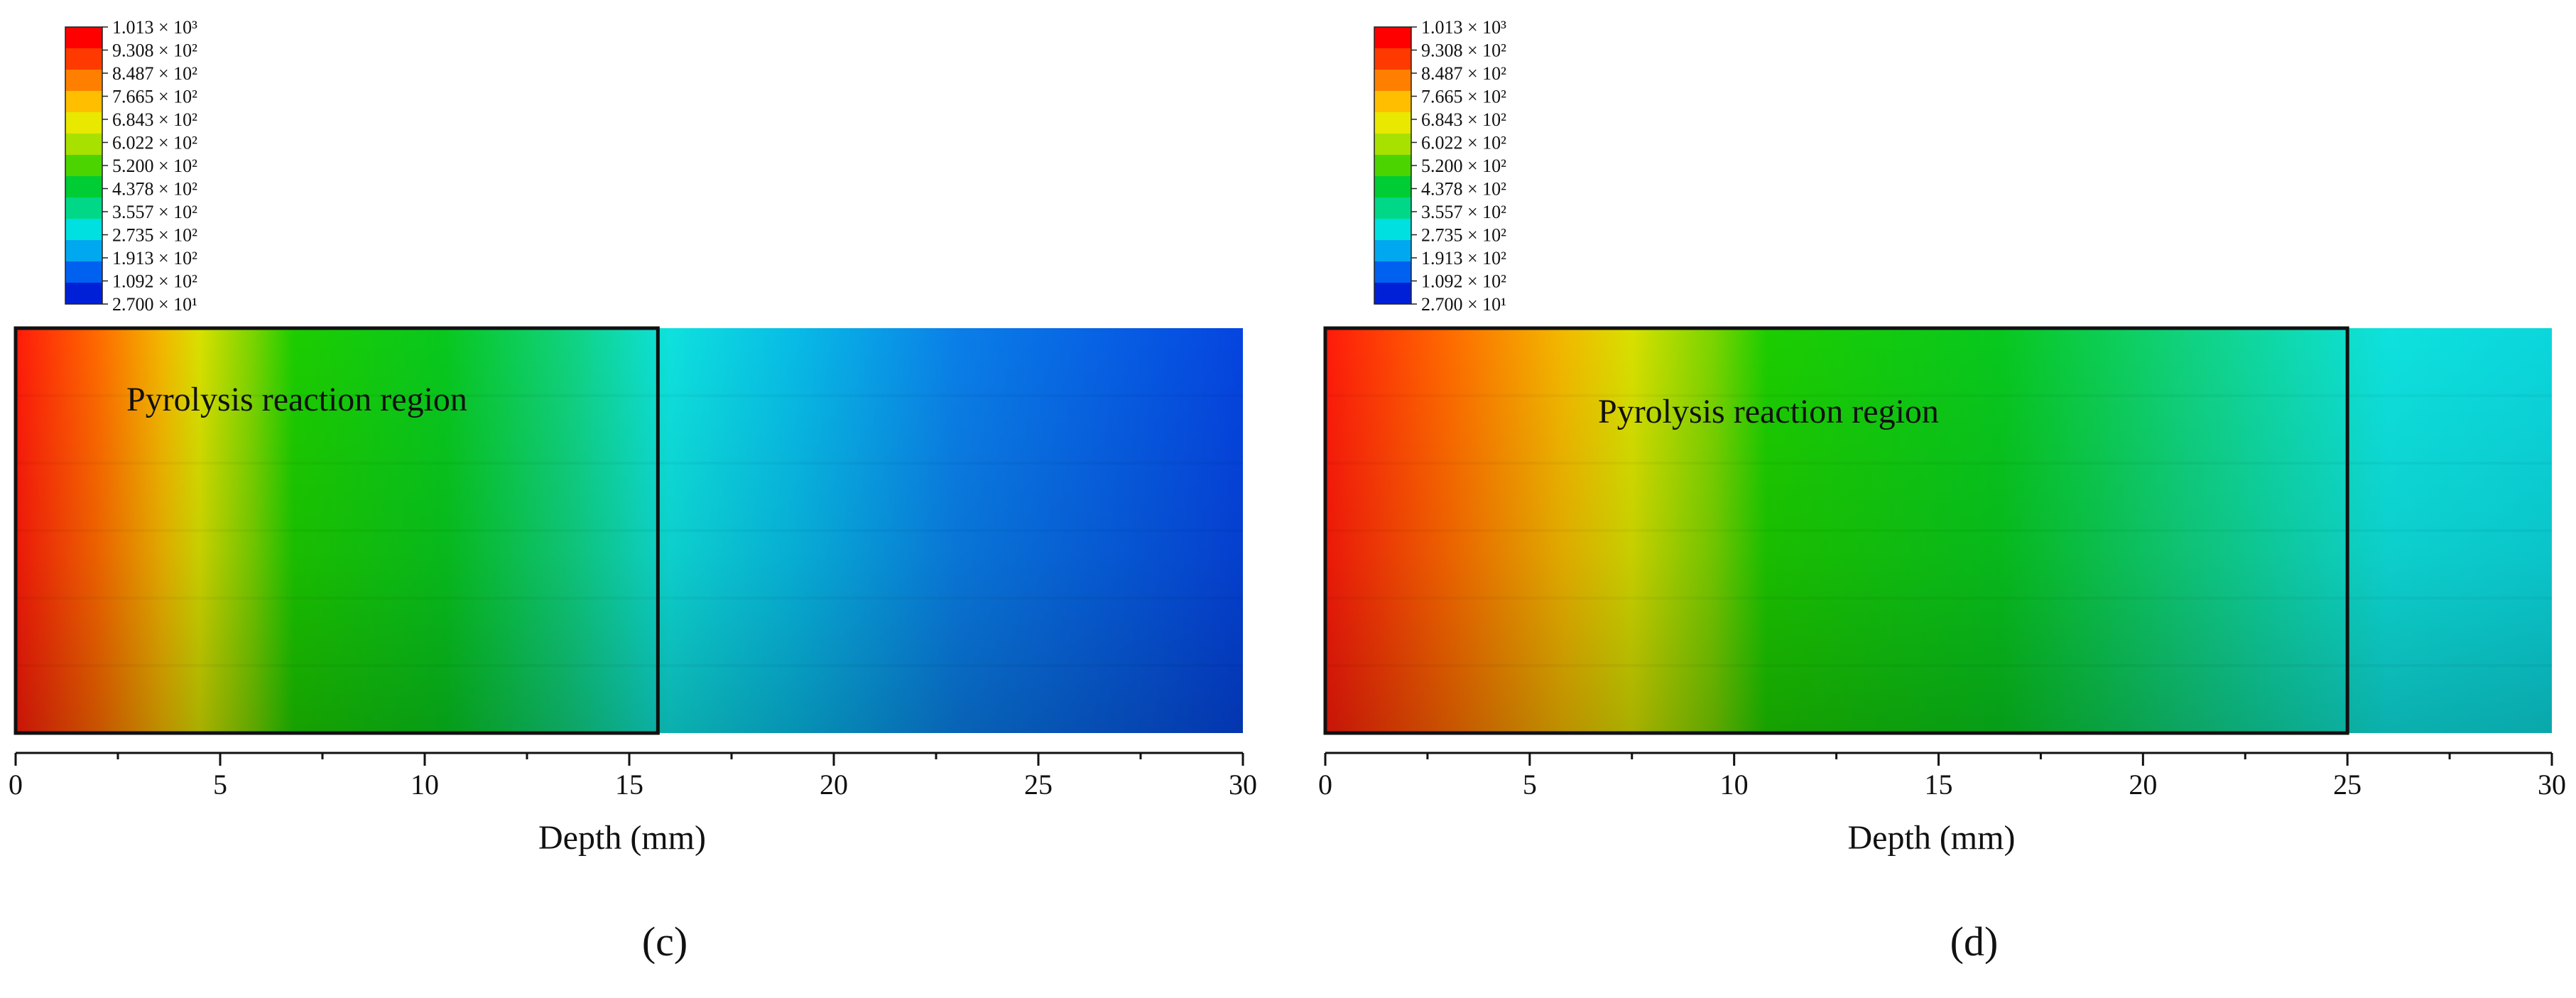  I want to click on pyrolysis-region-box, so click(336, 530).